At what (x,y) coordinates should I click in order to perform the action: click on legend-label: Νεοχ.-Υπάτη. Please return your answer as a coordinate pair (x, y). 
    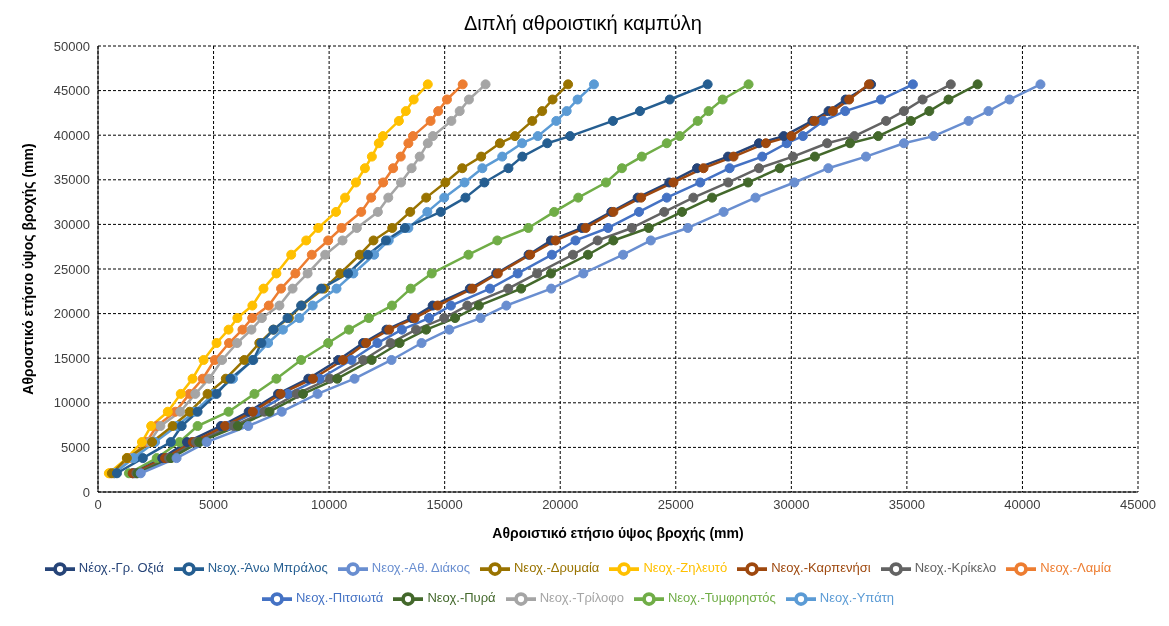
    Looking at the image, I should click on (857, 598).